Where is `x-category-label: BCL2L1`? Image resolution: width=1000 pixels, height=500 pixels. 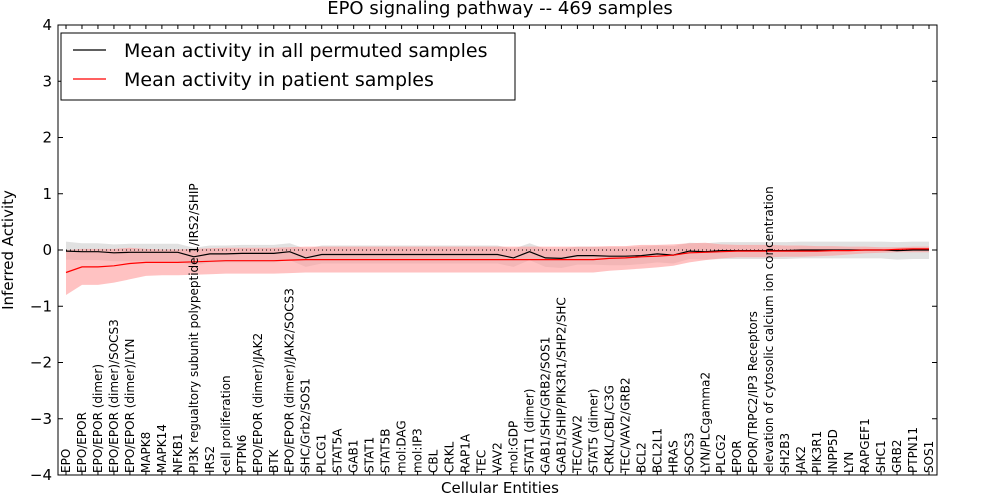
x-category-label: BCL2L1 is located at coordinates (657, 450).